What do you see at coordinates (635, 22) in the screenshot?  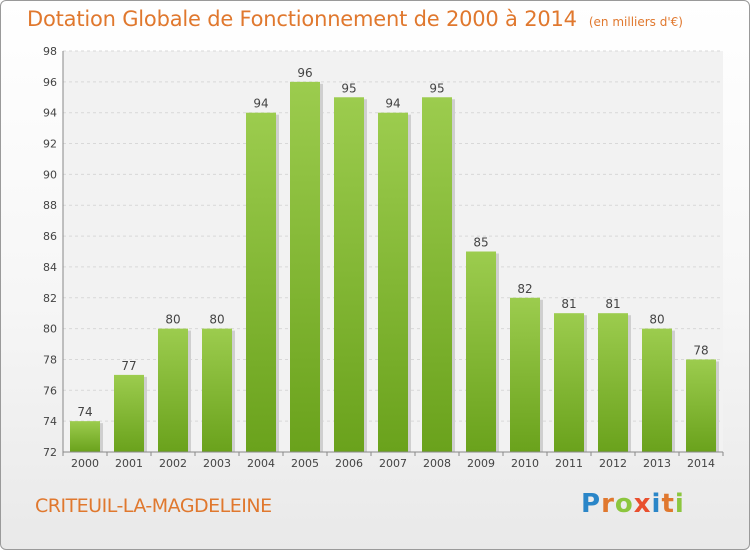 I see `chart-unit: (en milliers d'€)` at bounding box center [635, 22].